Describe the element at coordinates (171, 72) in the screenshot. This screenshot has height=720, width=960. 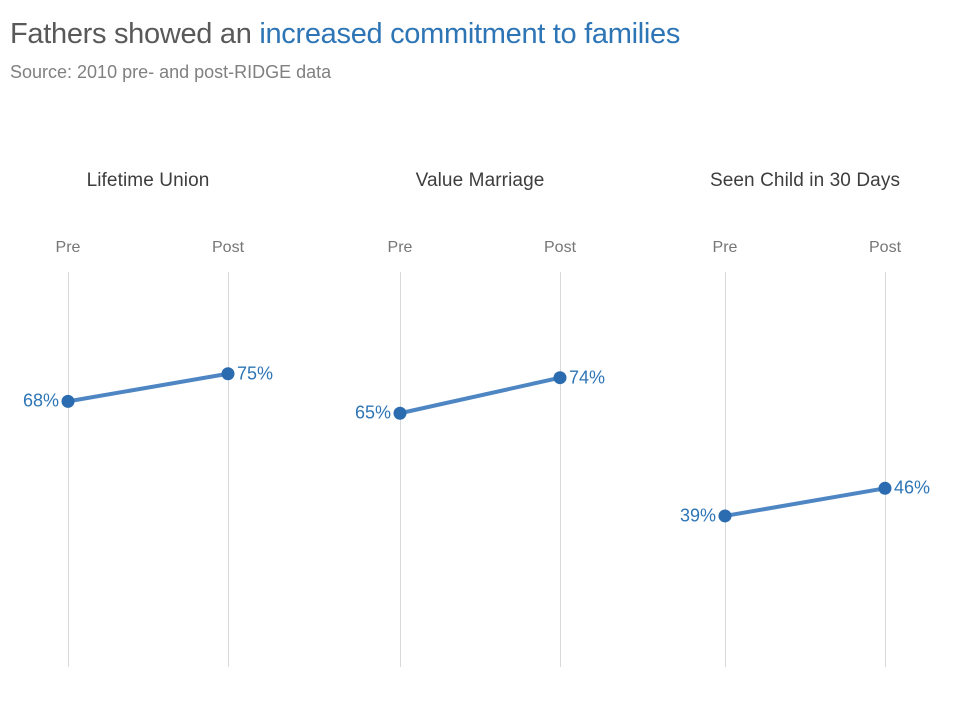
I see `source-note: Source: 2010 pre- and post-RIDGE data` at that location.